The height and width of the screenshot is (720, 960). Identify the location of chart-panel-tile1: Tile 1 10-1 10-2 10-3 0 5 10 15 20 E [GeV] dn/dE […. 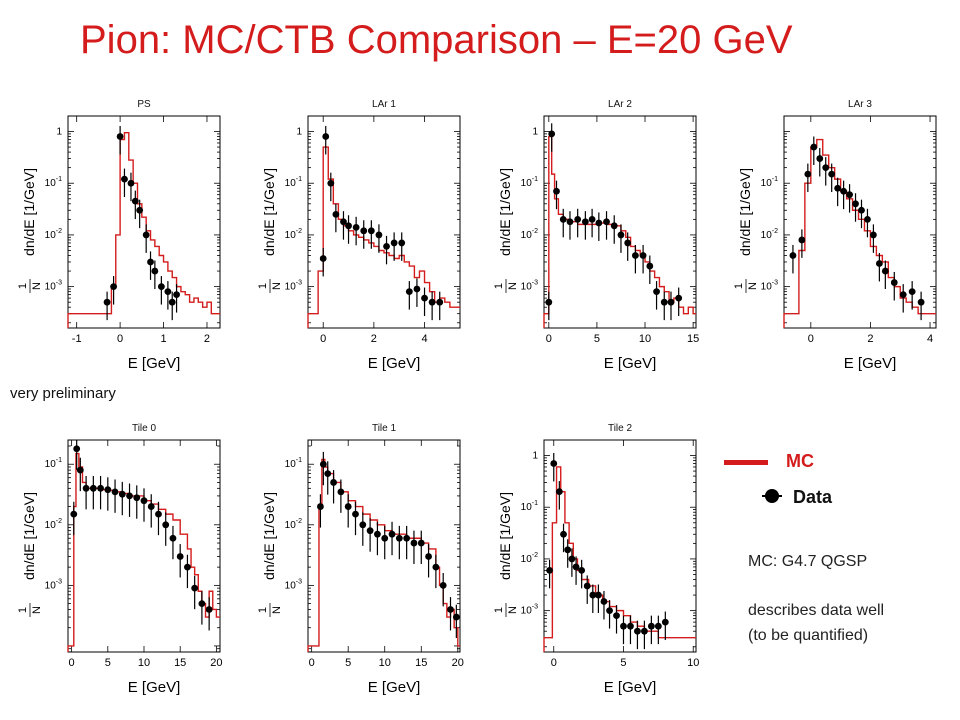
(372, 562).